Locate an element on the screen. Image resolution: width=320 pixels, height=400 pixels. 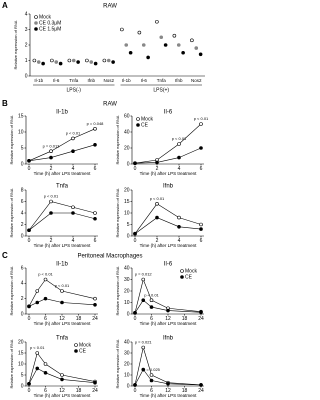
annotation: p = 0.021 is located at coordinates (144, 342).